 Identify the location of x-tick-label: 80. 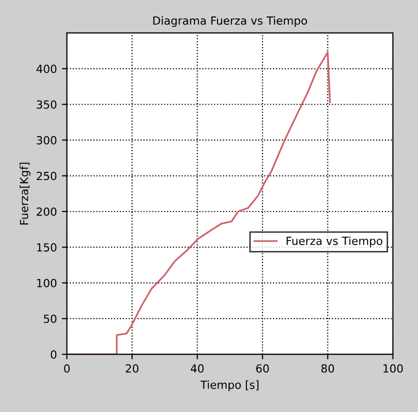
(327, 368).